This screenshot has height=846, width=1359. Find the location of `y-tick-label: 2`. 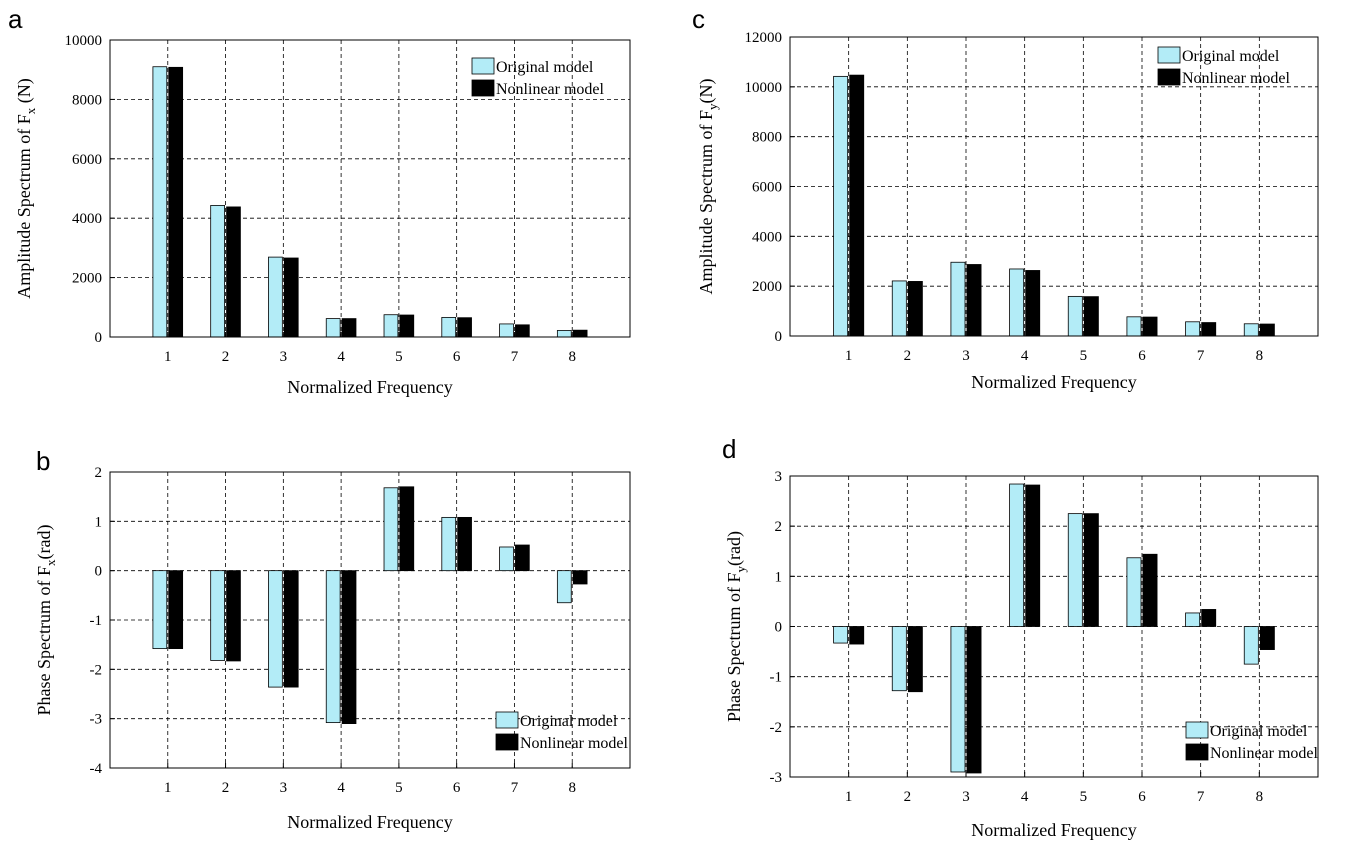

y-tick-label: 2 is located at coordinates (779, 527).